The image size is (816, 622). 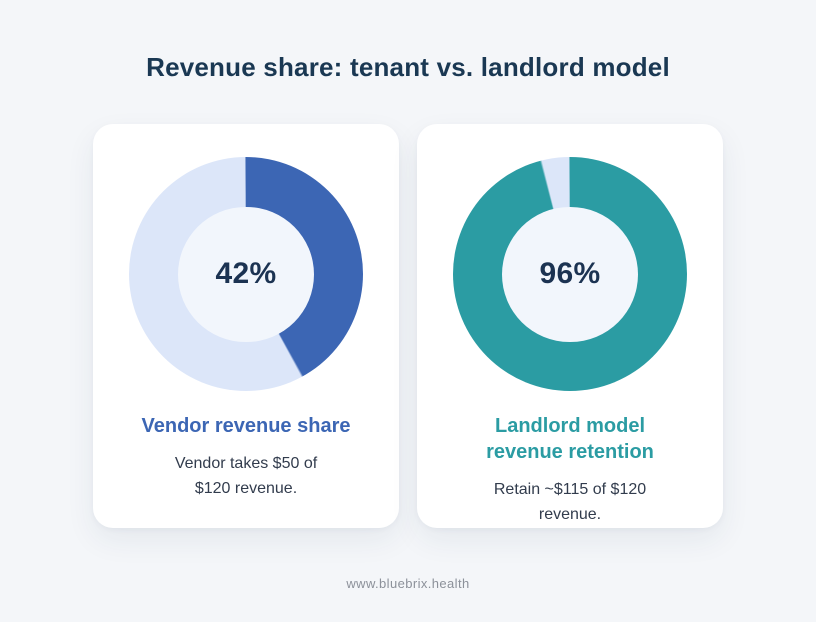 I want to click on card-description-vendor: Vendor takes $50 of $120 revenue., so click(x=246, y=476).